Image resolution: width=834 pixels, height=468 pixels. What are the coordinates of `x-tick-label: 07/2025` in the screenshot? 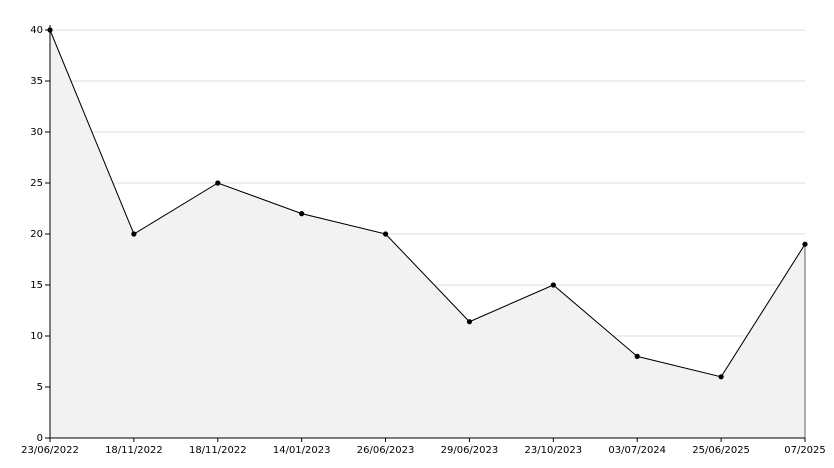 It's located at (805, 450).